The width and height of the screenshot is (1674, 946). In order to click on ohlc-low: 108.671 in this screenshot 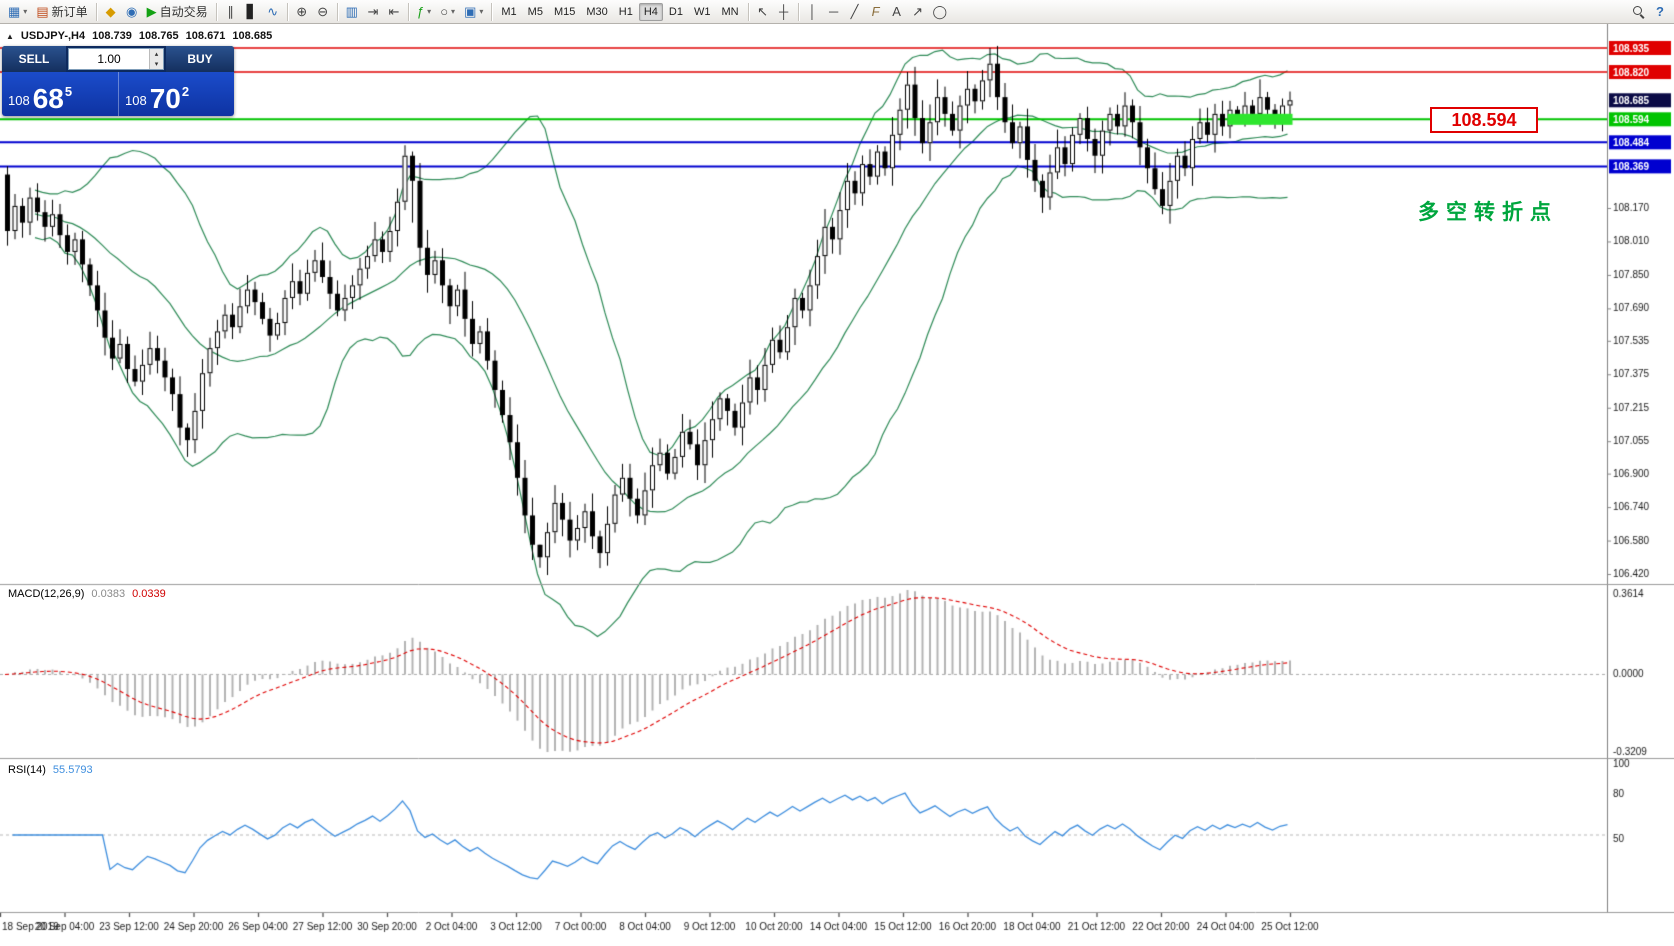, I will do `click(205, 36)`.